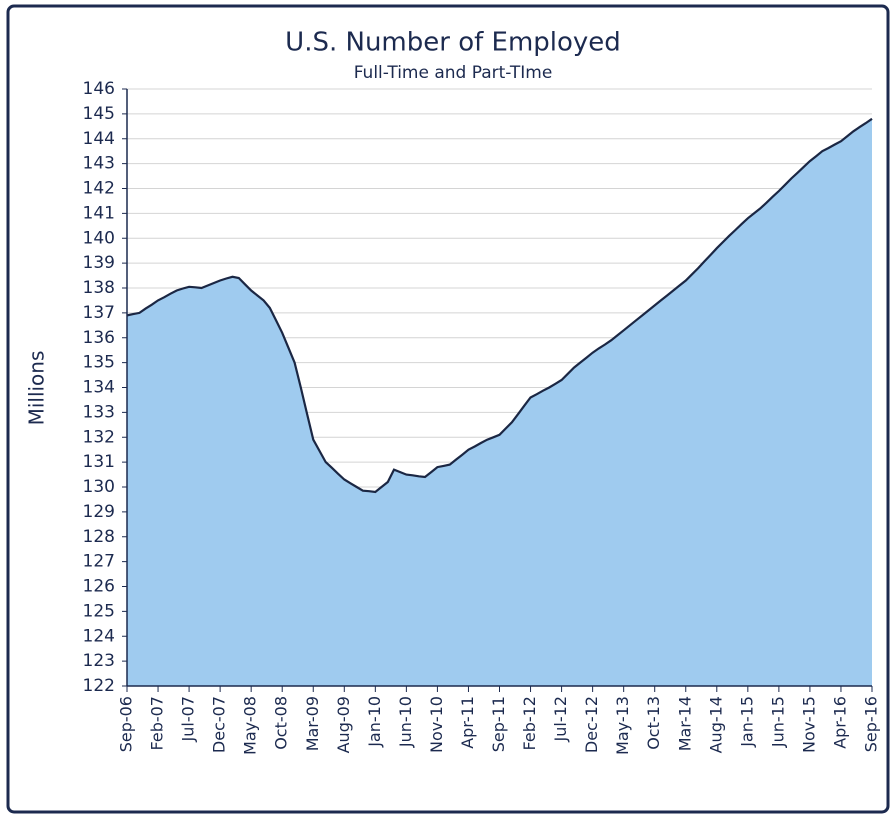 The image size is (896, 819). What do you see at coordinates (871, 724) in the screenshot?
I see `x-tick-label: Sep-16` at bounding box center [871, 724].